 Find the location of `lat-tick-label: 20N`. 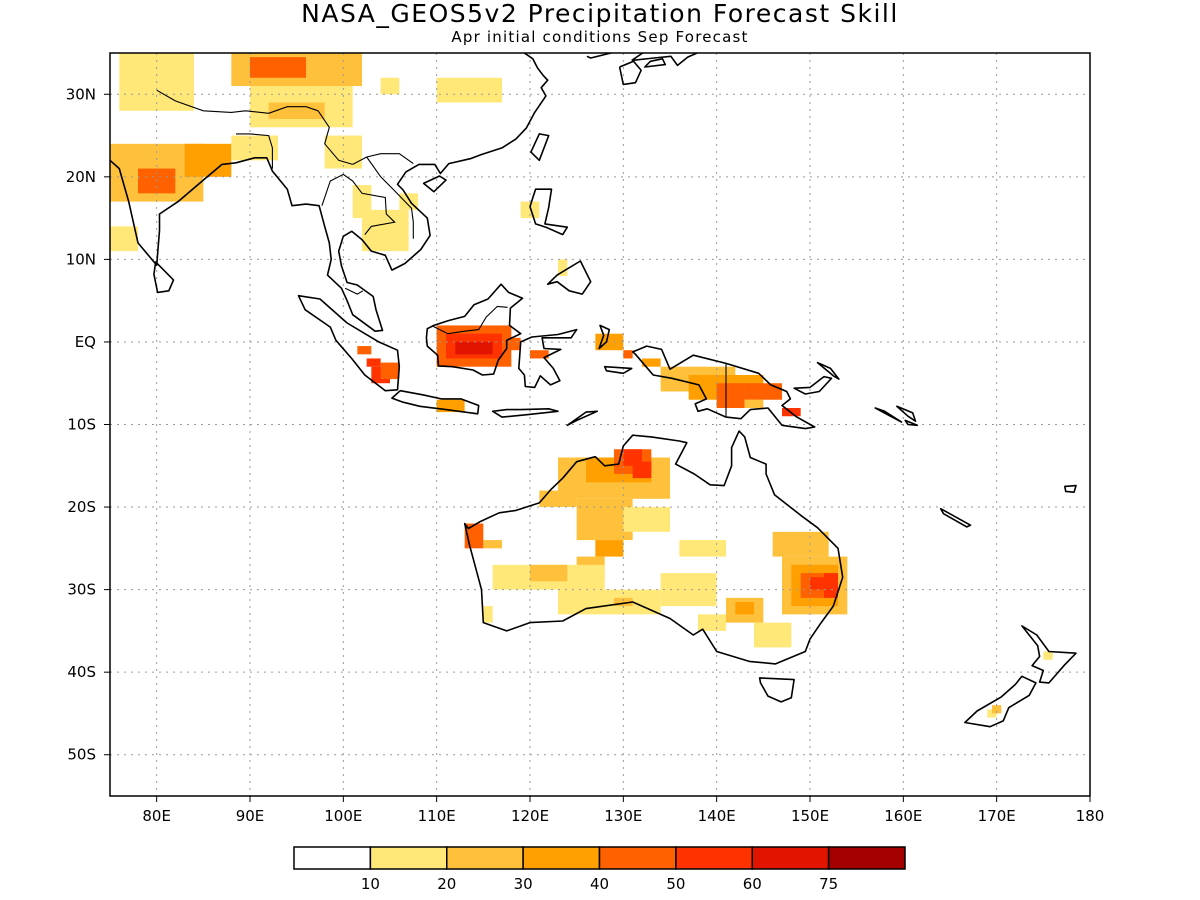

lat-tick-label: 20N is located at coordinates (81, 177).